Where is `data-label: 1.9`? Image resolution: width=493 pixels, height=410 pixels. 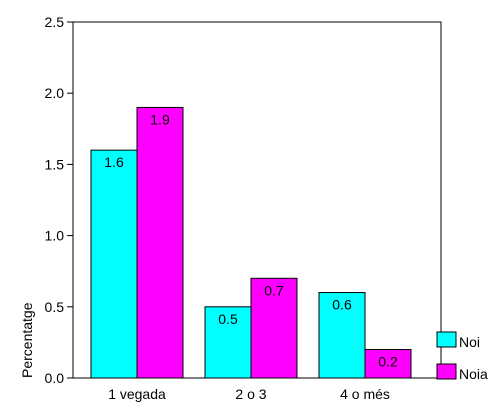 data-label: 1.9 is located at coordinates (160, 119).